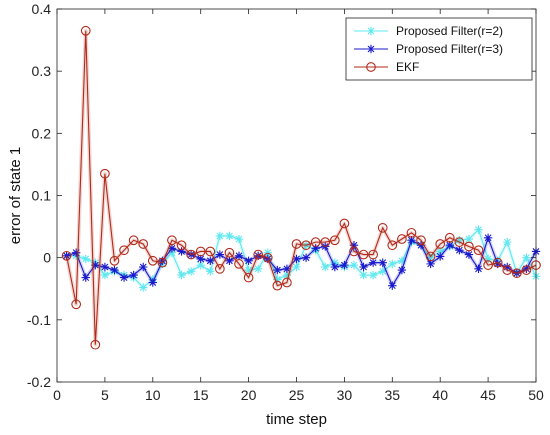 The width and height of the screenshot is (550, 435). Describe the element at coordinates (39, 320) in the screenshot. I see `y-tick-label: -0.1` at that location.